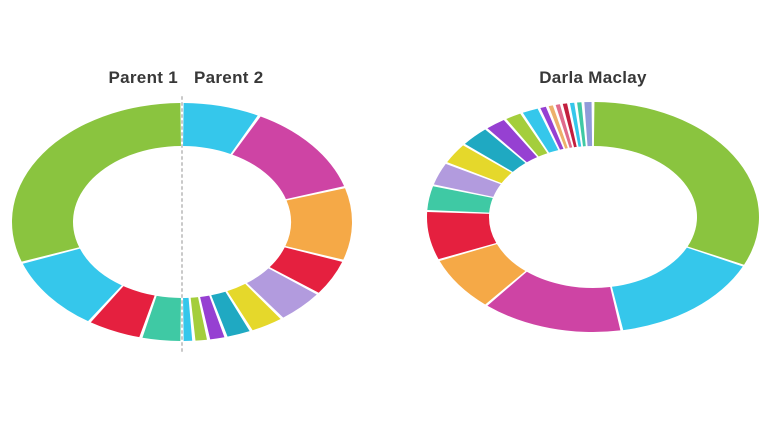 Image resolution: width=768 pixels, height=427 pixels. What do you see at coordinates (593, 77) in the screenshot?
I see `darla-maclay-title: Darla Maclay` at bounding box center [593, 77].